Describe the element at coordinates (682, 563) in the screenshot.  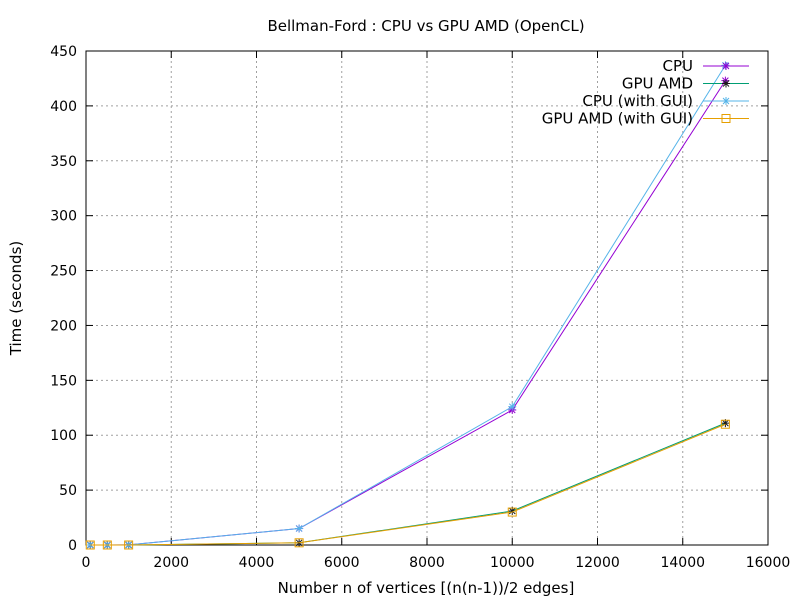
I see `x-tick-label: 14000` at that location.